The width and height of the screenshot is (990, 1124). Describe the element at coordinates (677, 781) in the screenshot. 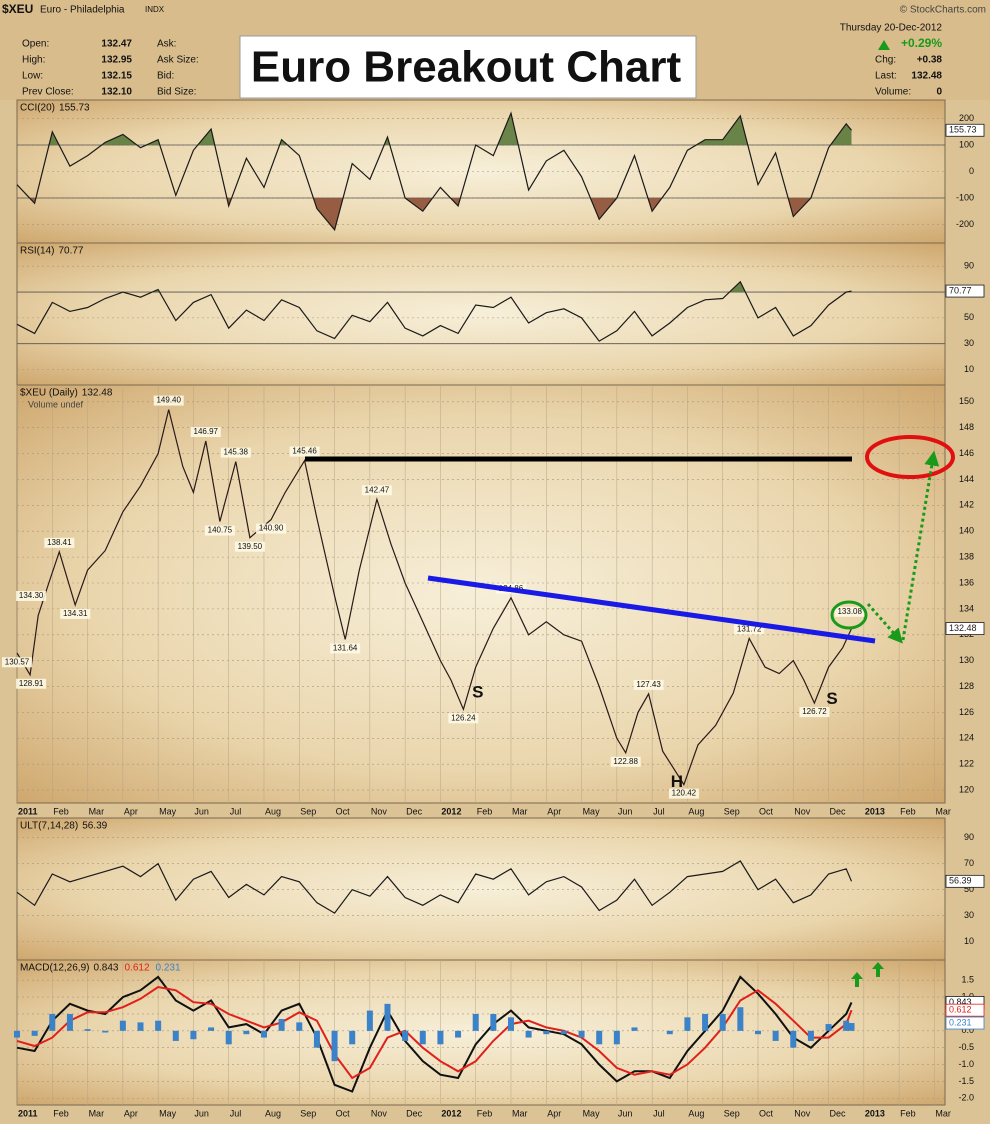

I see `pattern-label: H` at that location.